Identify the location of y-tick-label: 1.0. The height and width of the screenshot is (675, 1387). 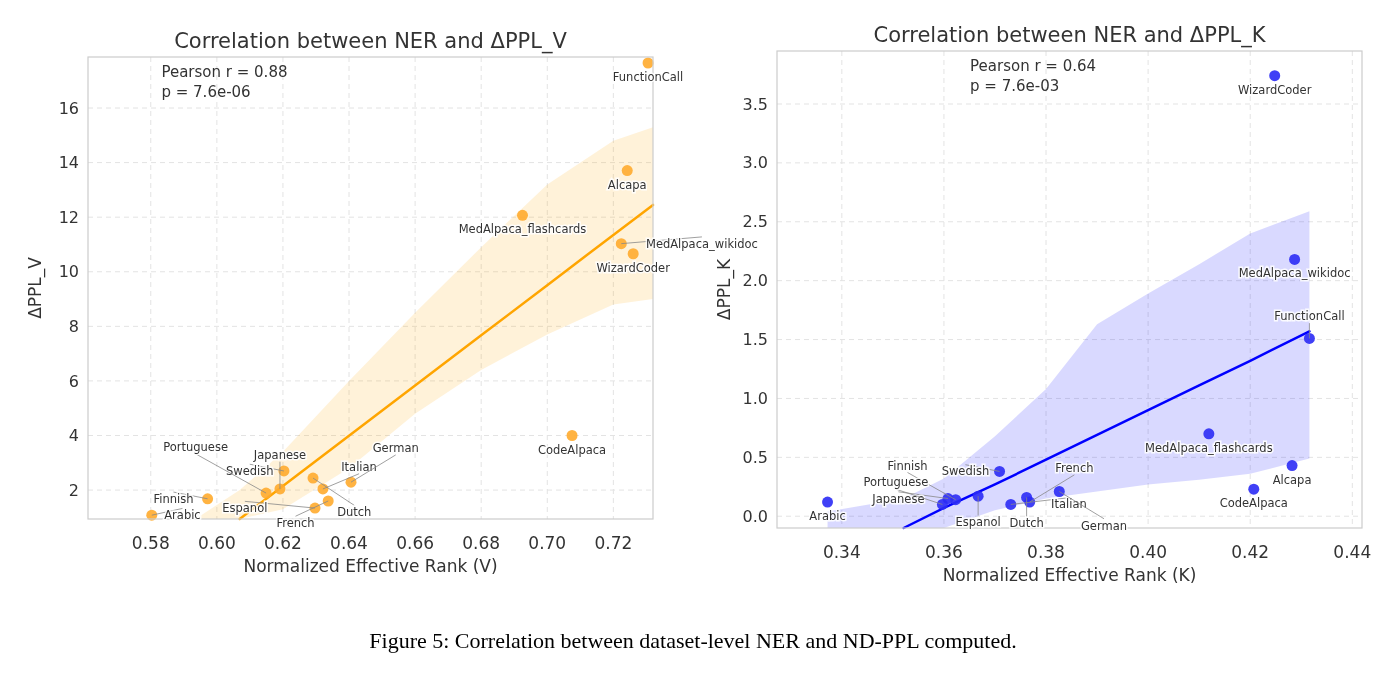
(755, 399).